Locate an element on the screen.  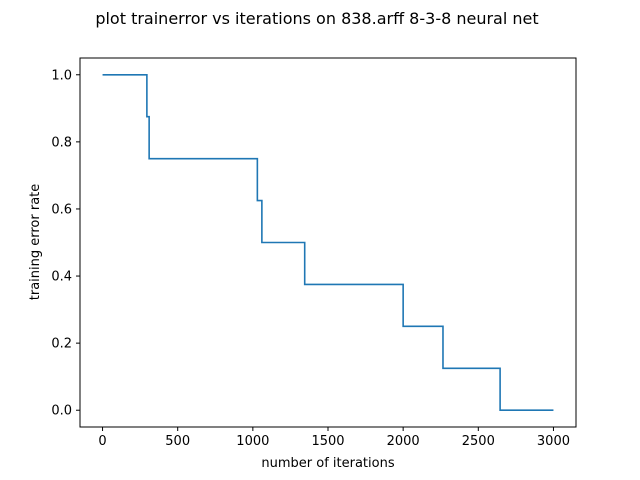
x-tick-label: 1000 is located at coordinates (252, 441).